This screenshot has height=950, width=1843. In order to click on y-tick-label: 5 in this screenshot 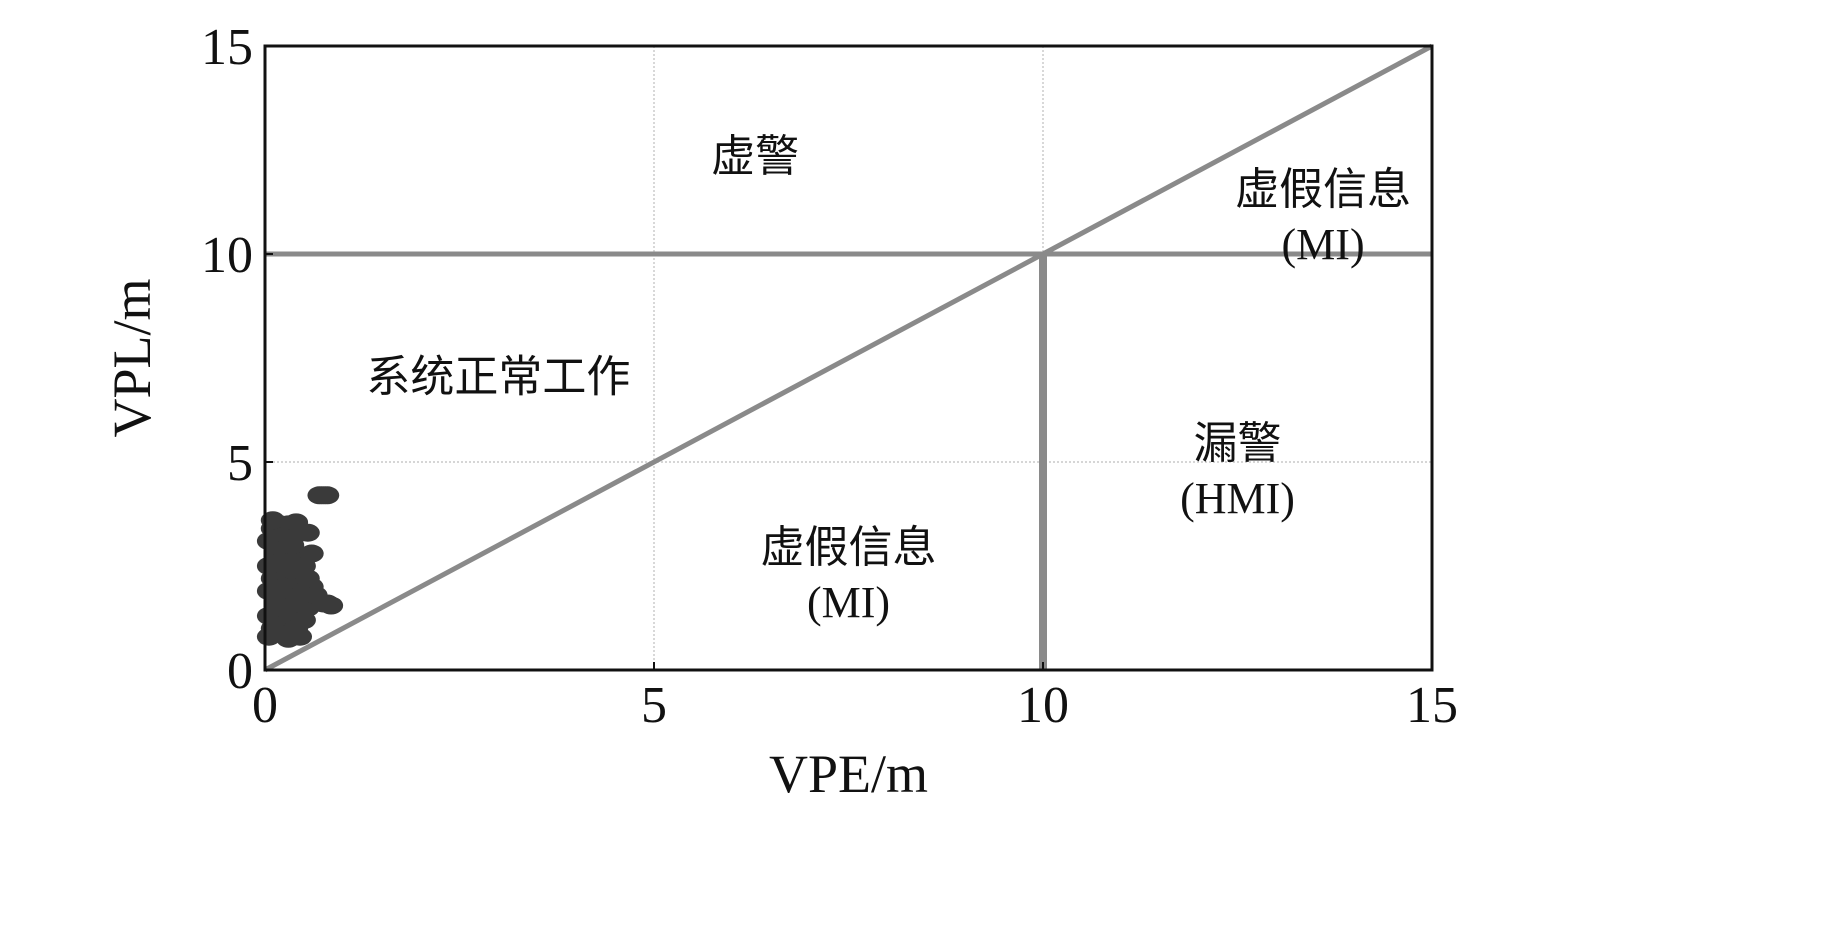, I will do `click(240, 463)`.